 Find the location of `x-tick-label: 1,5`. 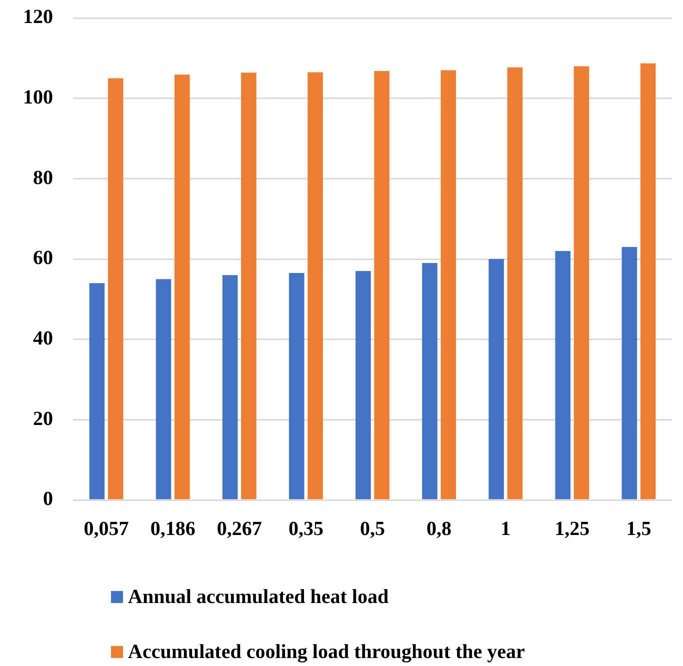

x-tick-label: 1,5 is located at coordinates (639, 529).